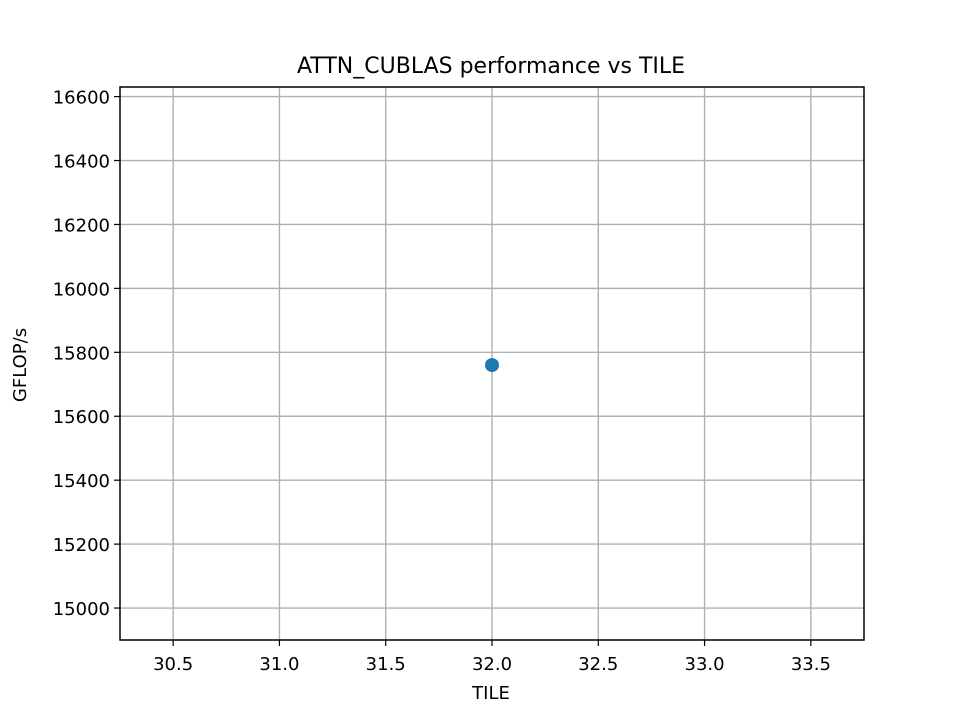 The width and height of the screenshot is (960, 720). Describe the element at coordinates (598, 664) in the screenshot. I see `x-tick-label: 32.5` at that location.